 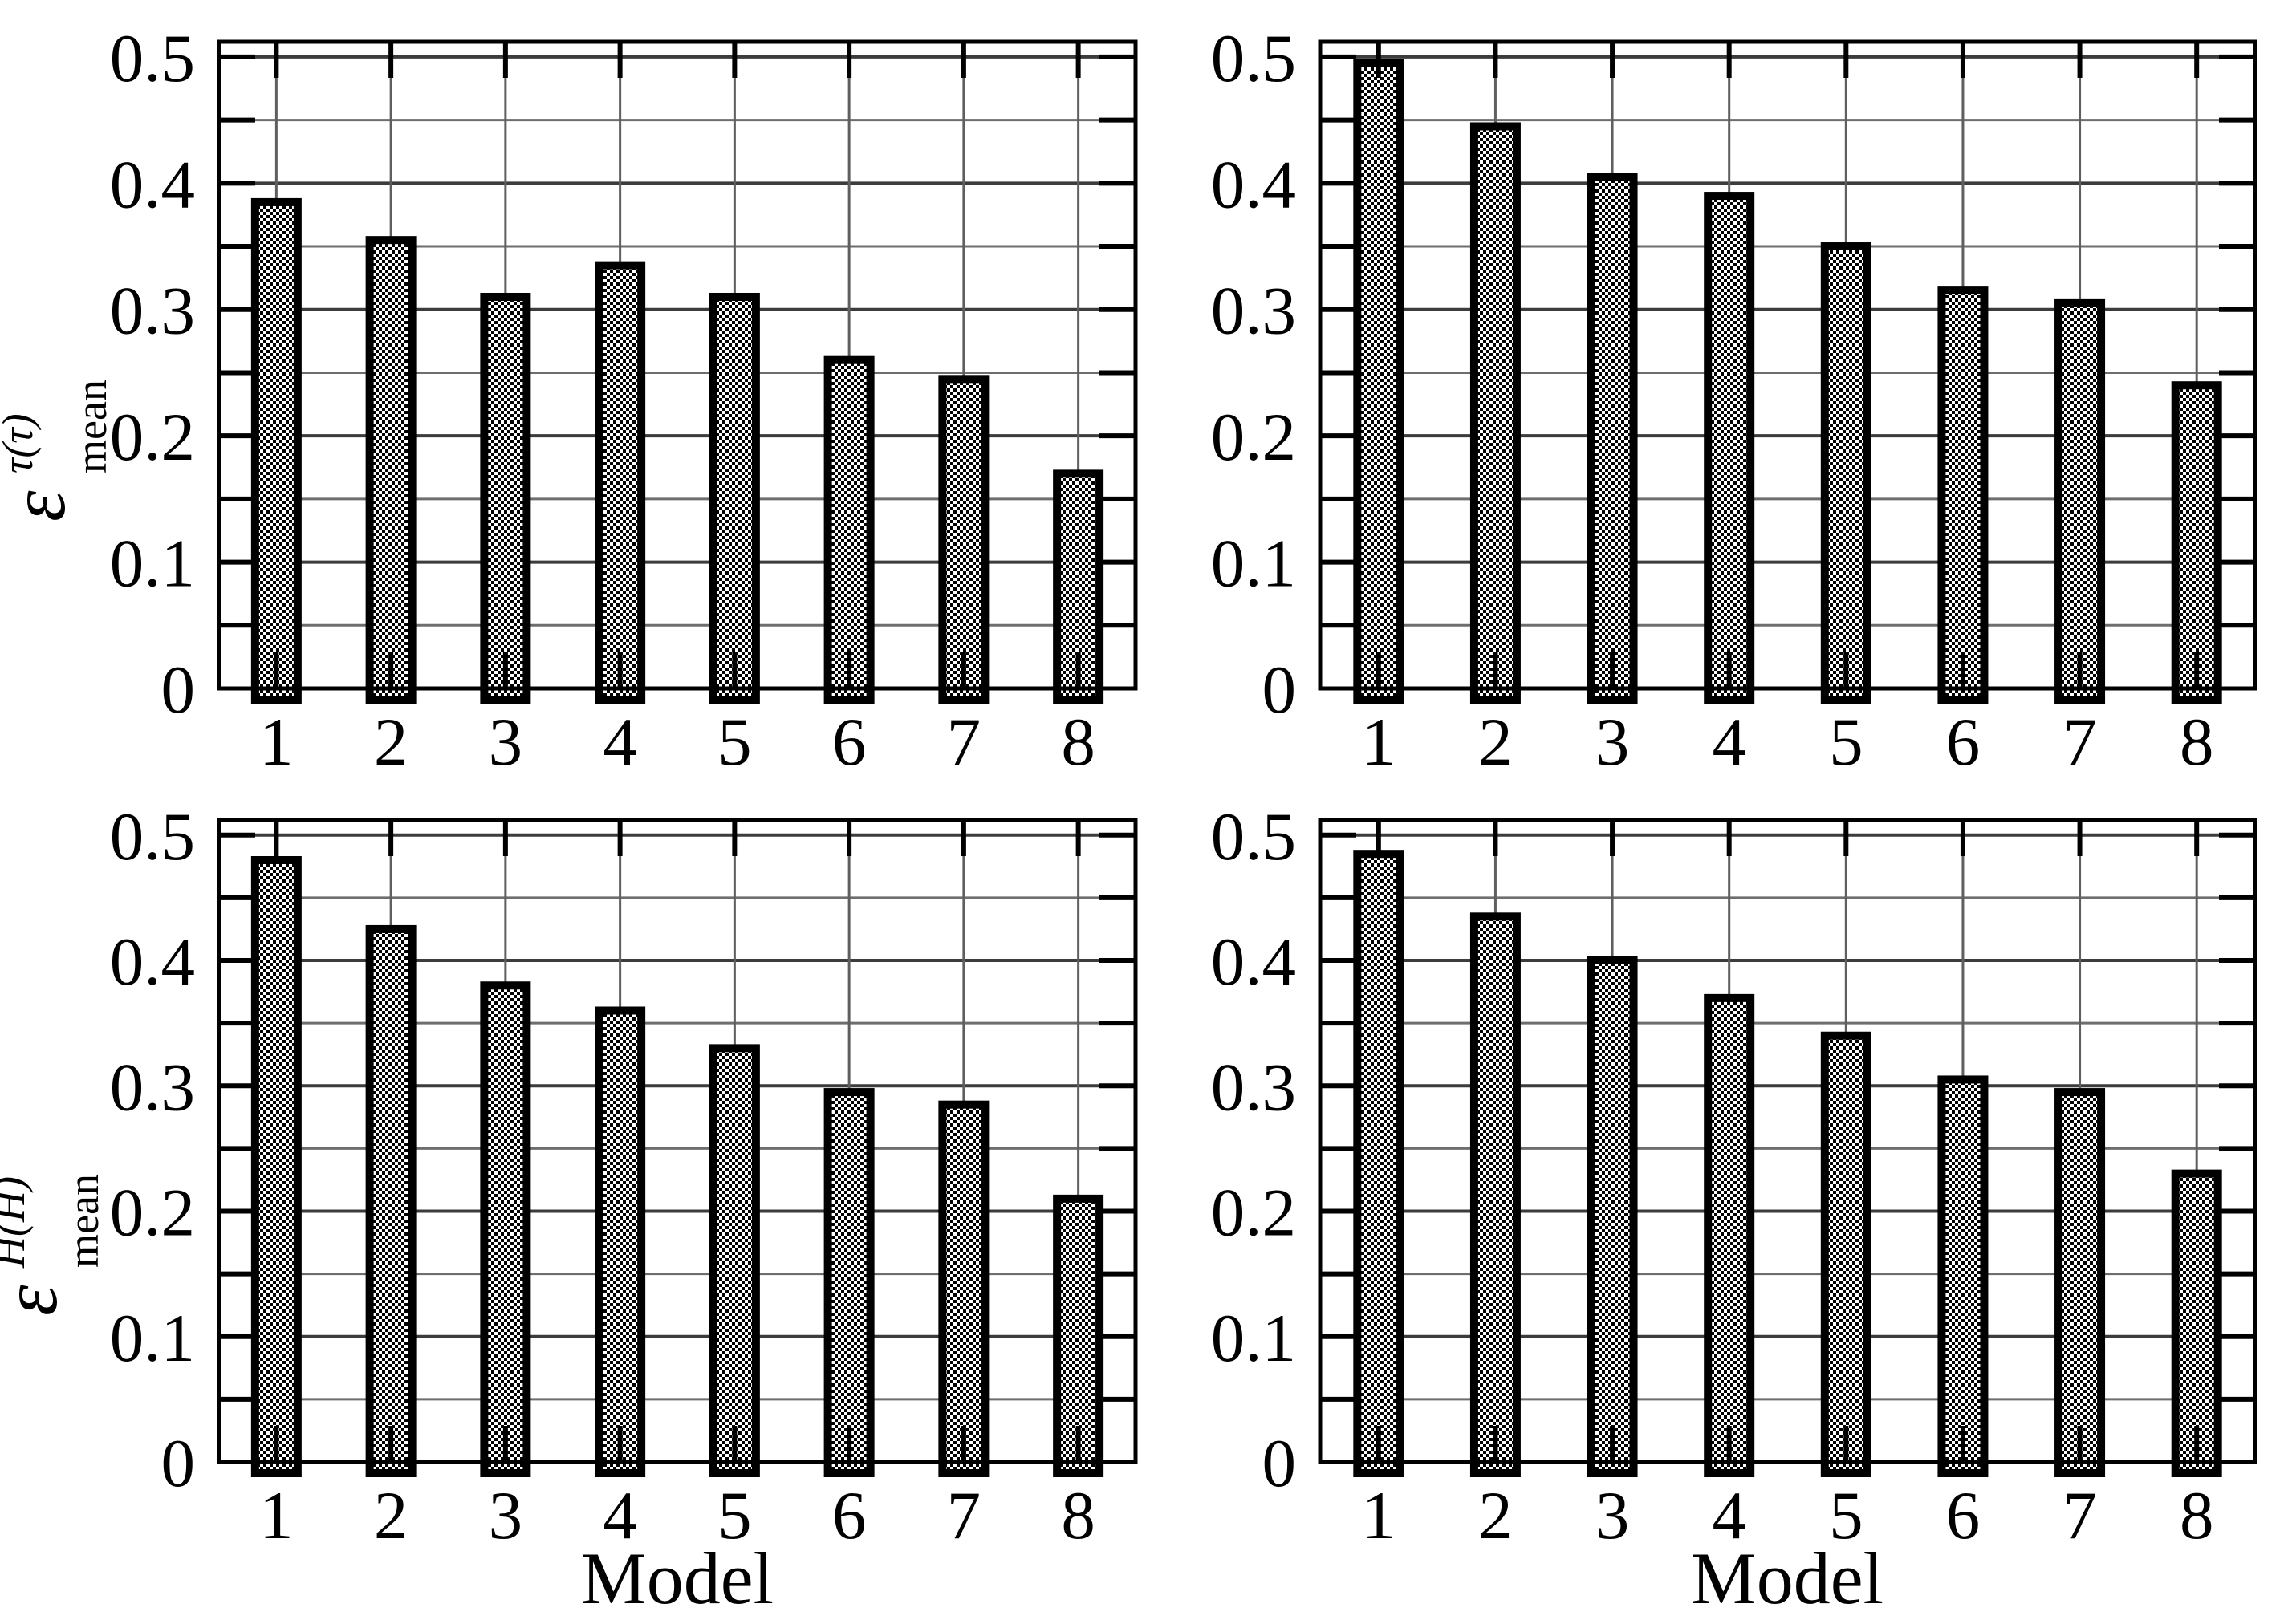 What do you see at coordinates (17, 1222) in the screenshot?
I see `epsilon-superscript: H(H)` at bounding box center [17, 1222].